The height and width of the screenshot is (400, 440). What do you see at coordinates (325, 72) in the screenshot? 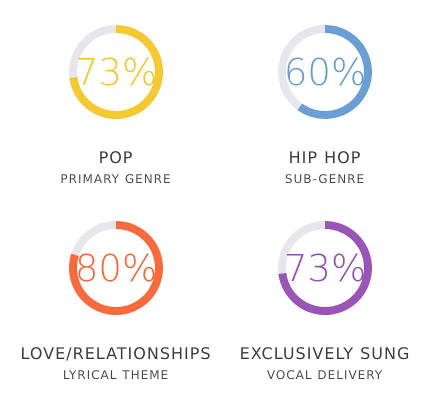
I see `data-label: 60%` at bounding box center [325, 72].